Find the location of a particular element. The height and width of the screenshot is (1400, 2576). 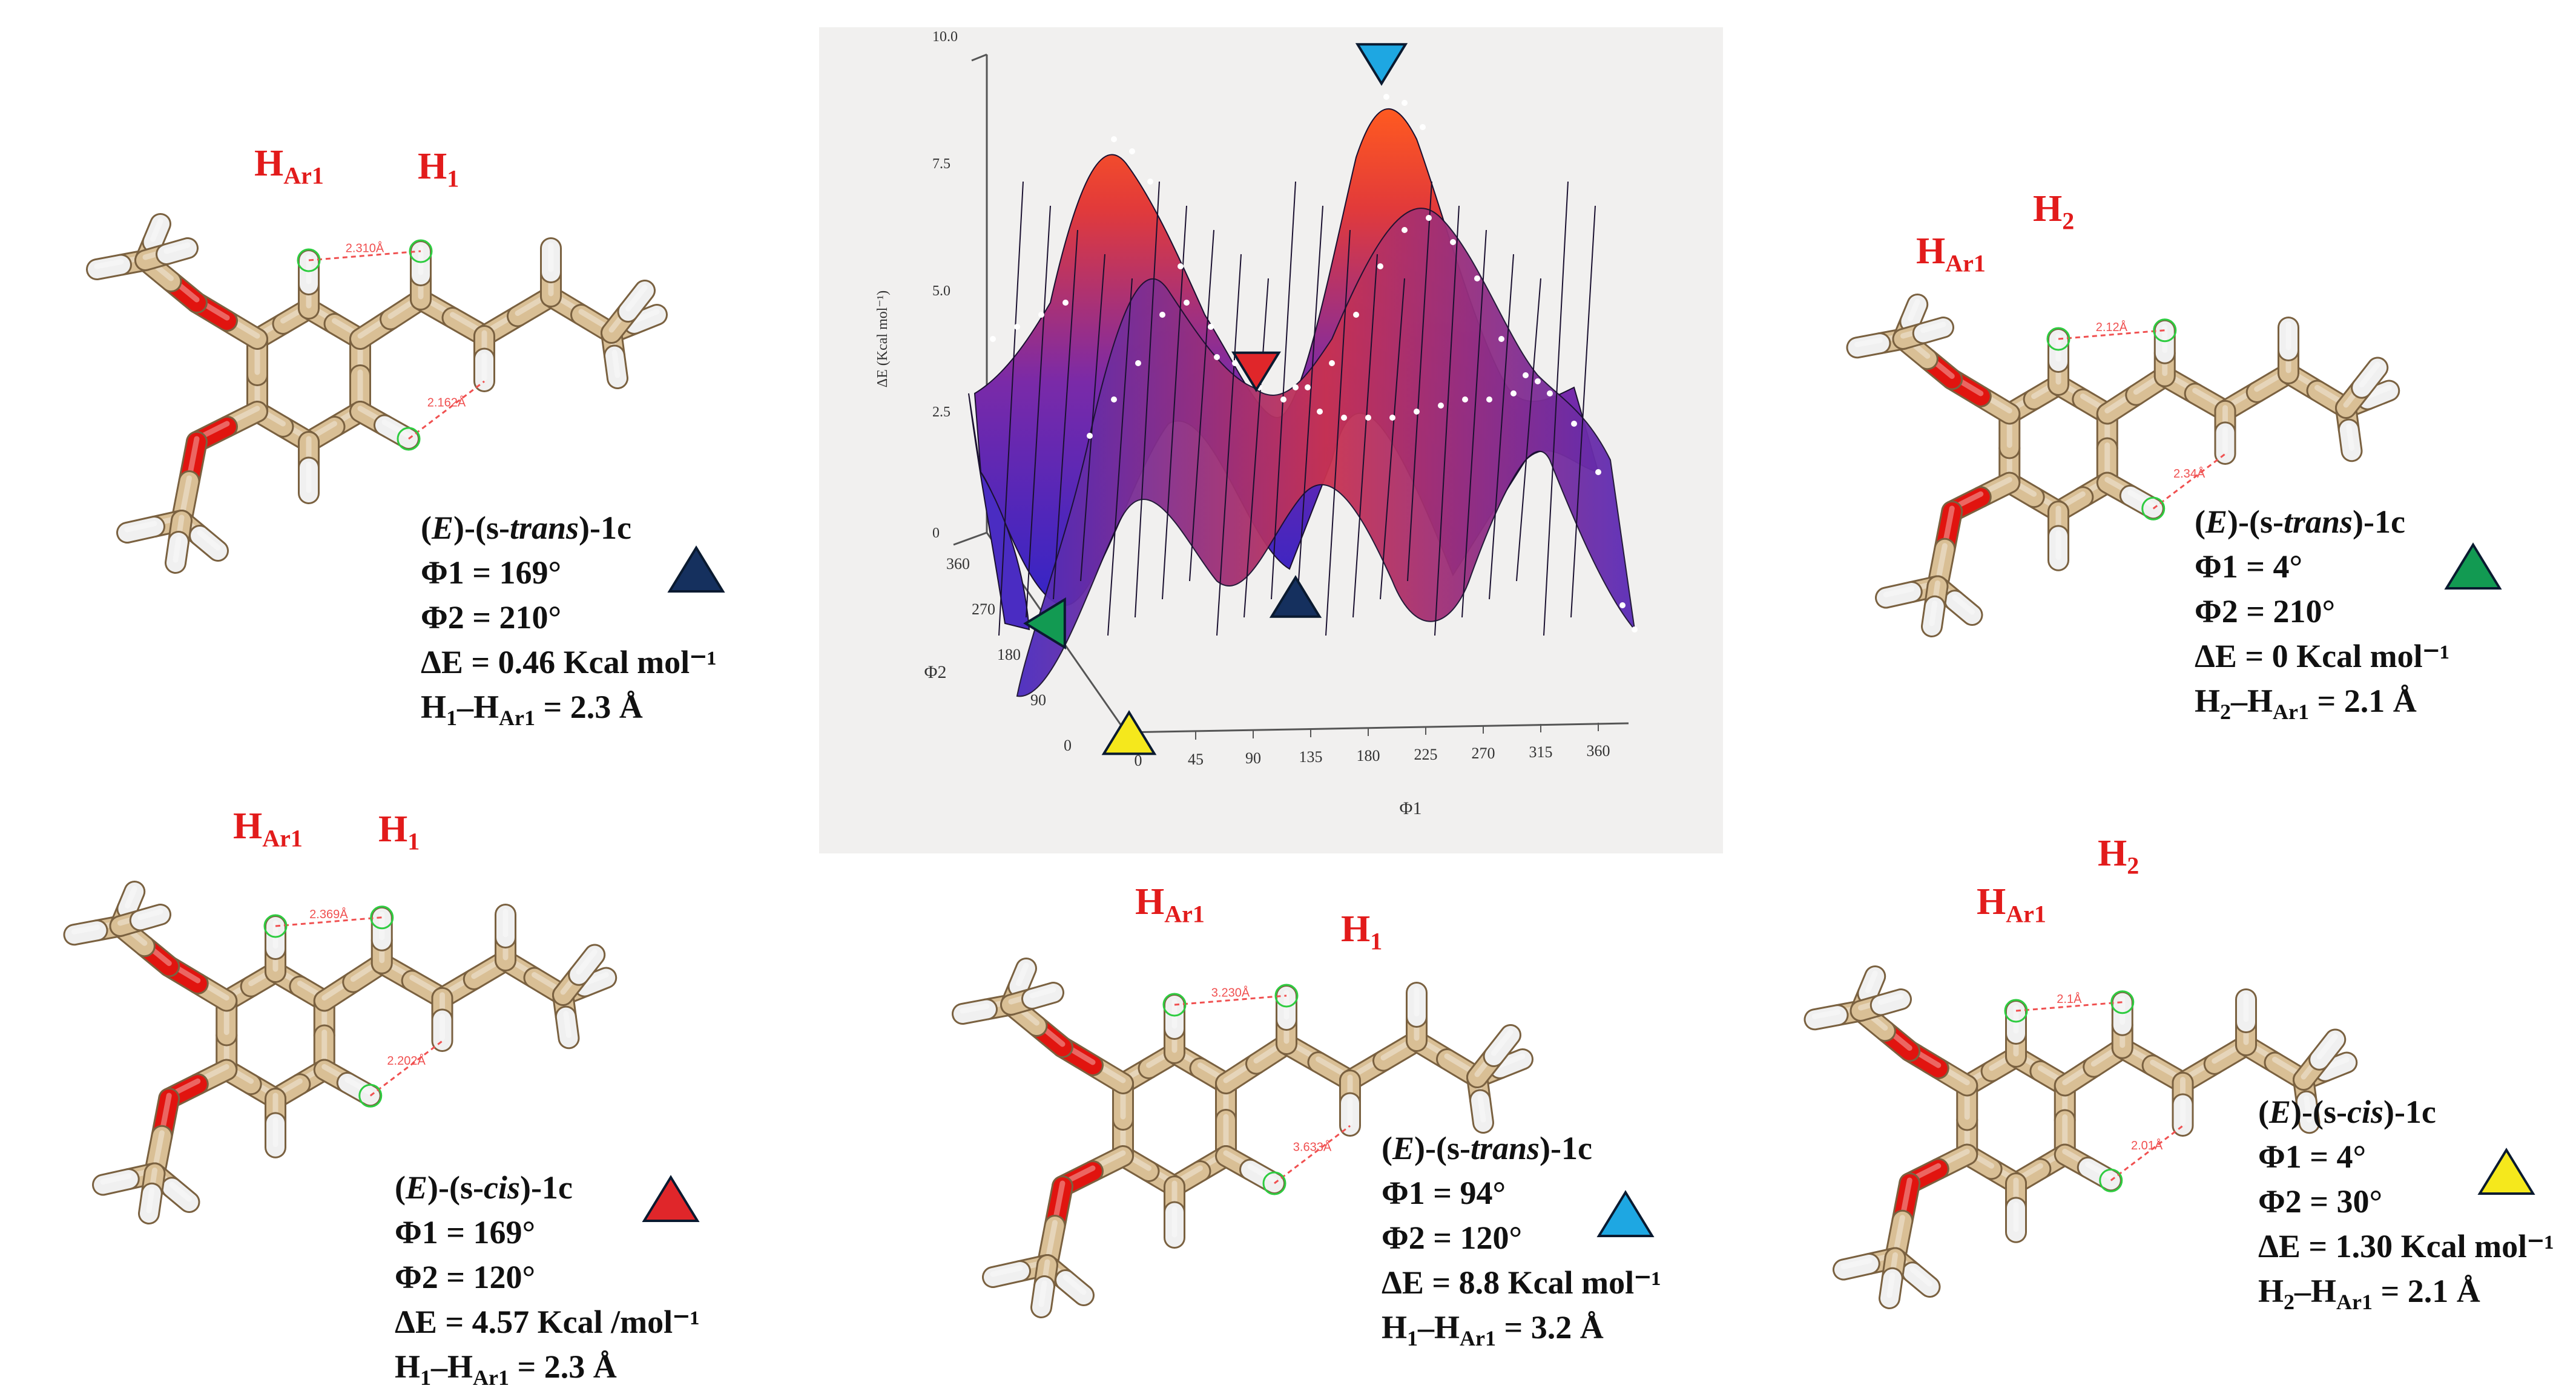

surface-grid-points is located at coordinates (1314, 363).